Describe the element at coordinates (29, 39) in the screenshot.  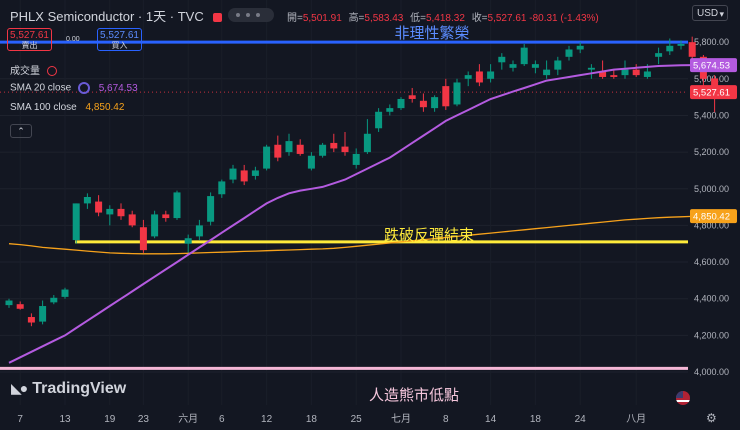
I see `sell-button: 5,527.61 賣出` at that location.